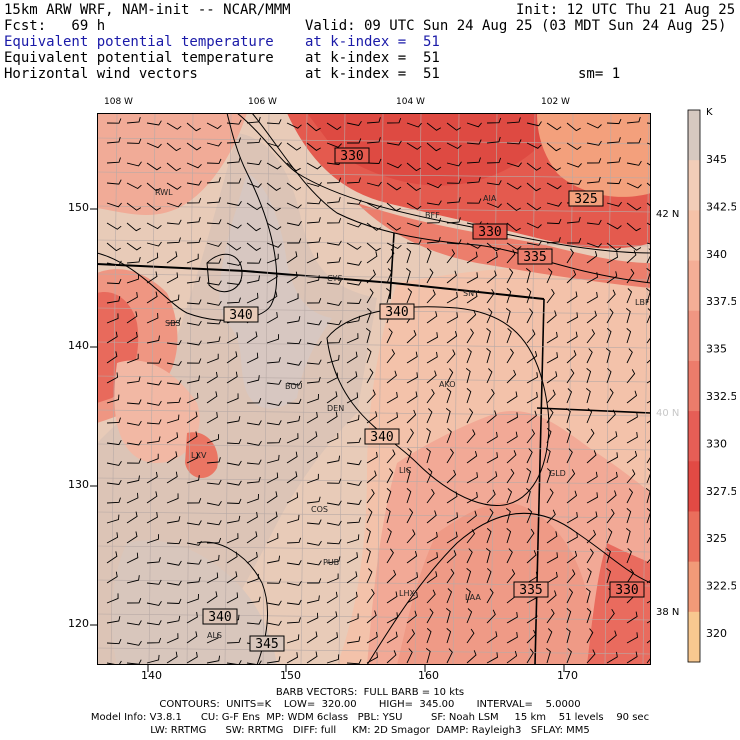 The width and height of the screenshot is (740, 740). Describe the element at coordinates (694, 386) in the screenshot. I see `colorbar-frame` at that location.